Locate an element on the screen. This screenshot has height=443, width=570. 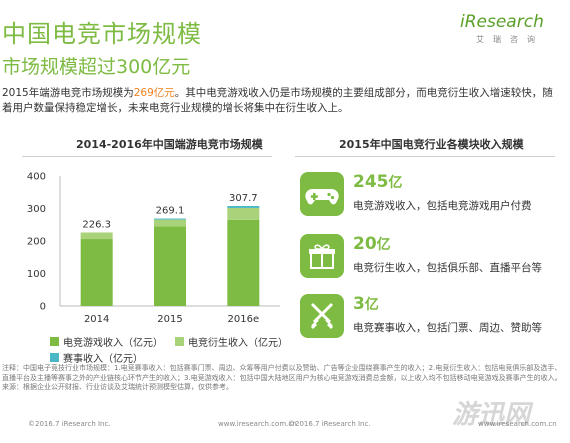
x-tick-label-1: 2015 is located at coordinates (169, 319).